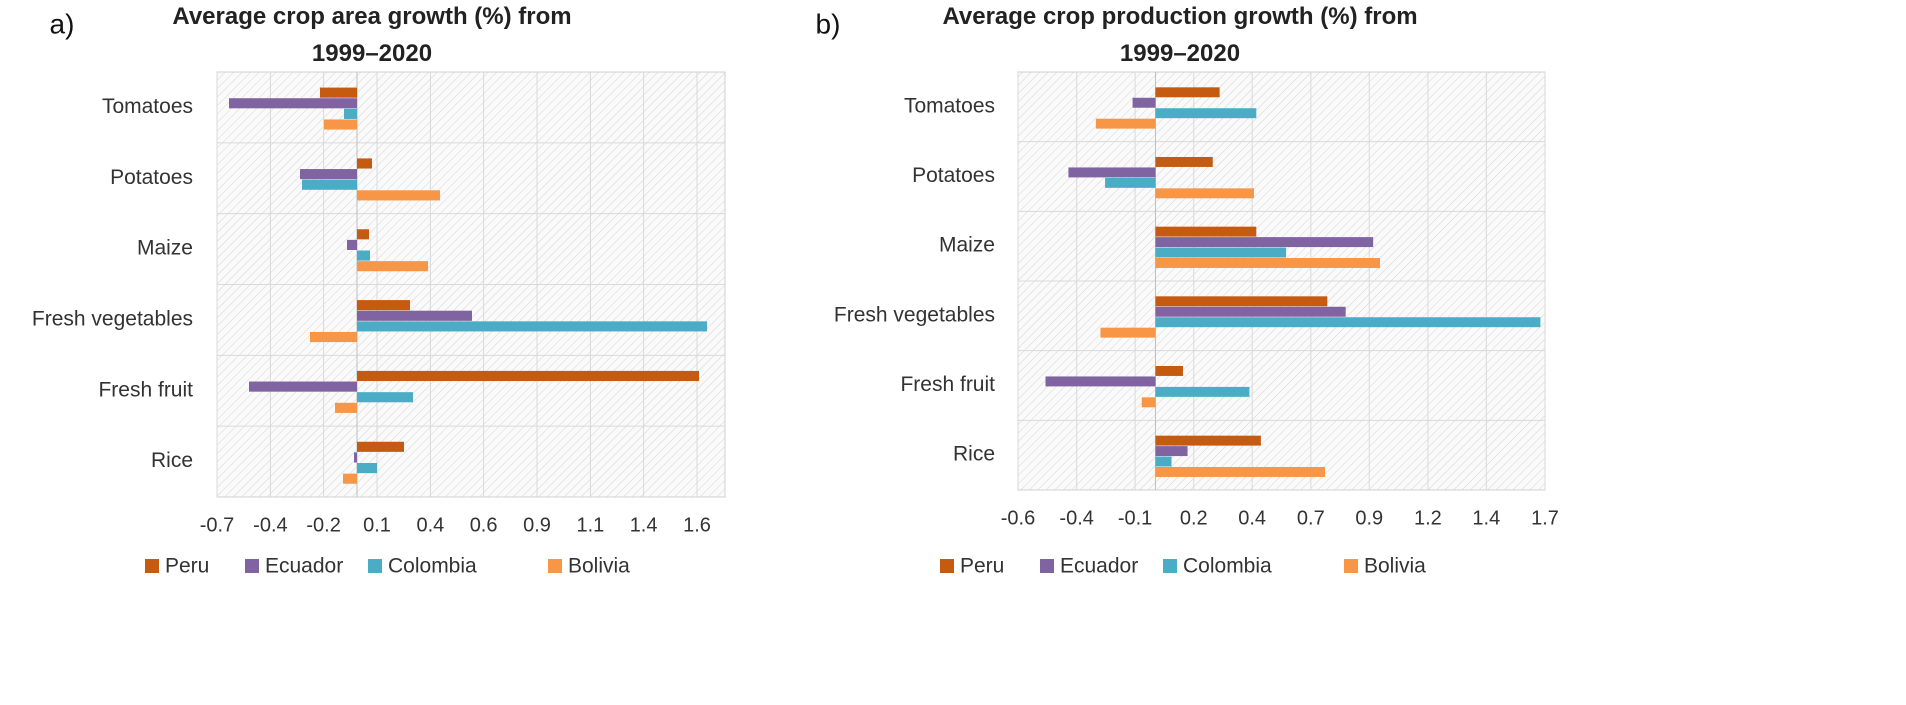 Image resolution: width=1906 pixels, height=705 pixels. Describe the element at coordinates (217, 525) in the screenshot. I see `x-tick-label: -0.7` at that location.